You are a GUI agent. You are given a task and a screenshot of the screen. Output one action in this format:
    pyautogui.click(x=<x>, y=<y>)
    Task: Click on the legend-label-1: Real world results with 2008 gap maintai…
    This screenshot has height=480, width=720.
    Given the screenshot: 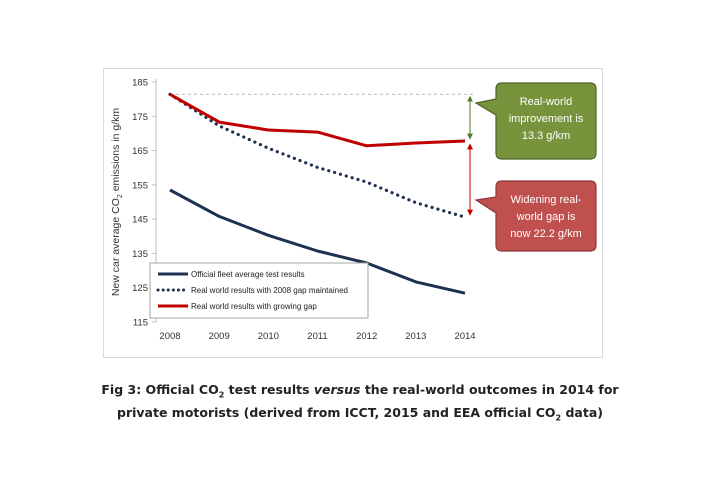 What is the action you would take?
    pyautogui.click(x=269, y=290)
    